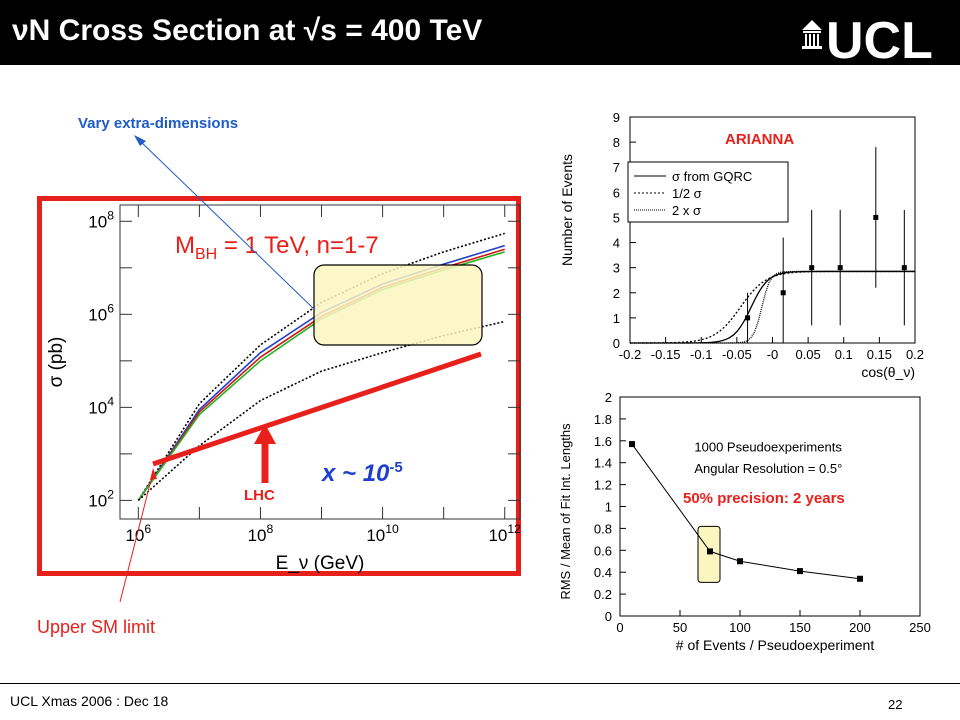 The height and width of the screenshot is (720, 960). Describe the element at coordinates (603, 550) in the screenshot. I see `y-tick-label: 0.6` at that location.